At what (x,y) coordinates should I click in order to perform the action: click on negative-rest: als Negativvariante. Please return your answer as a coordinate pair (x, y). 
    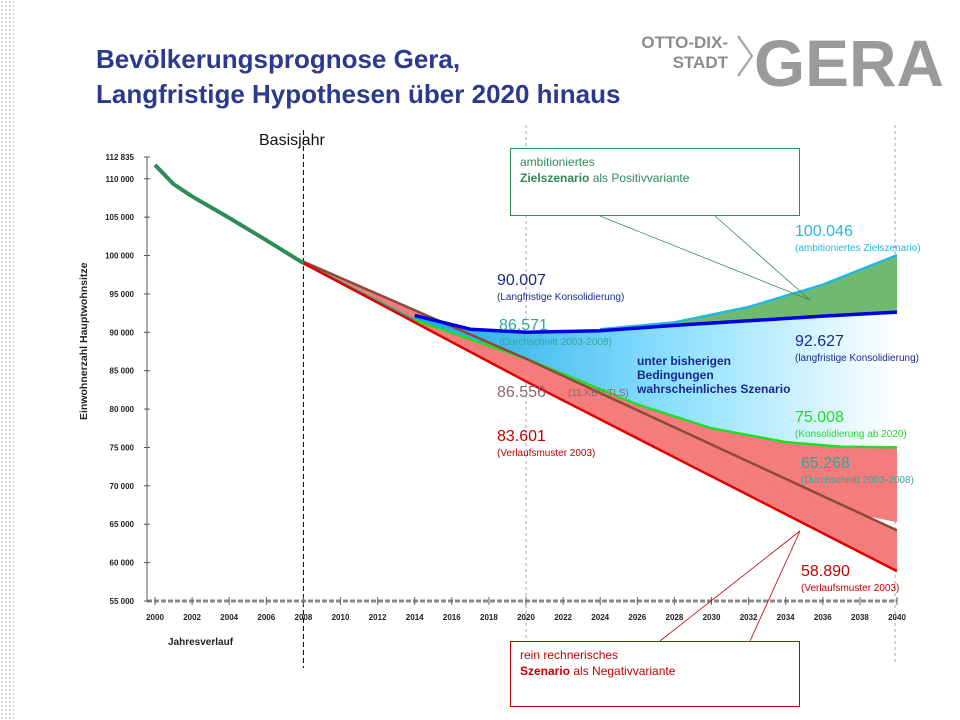
    Looking at the image, I should click on (623, 671).